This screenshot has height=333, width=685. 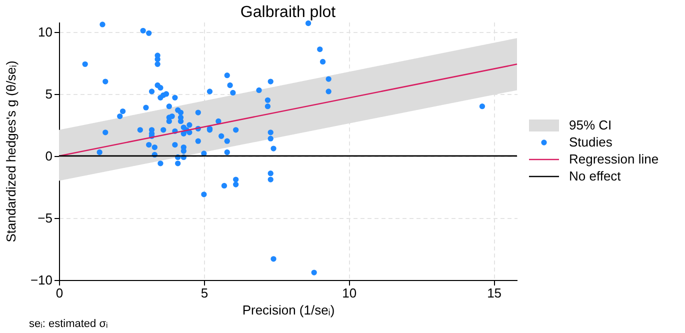 I want to click on x-tick-label: 15, so click(x=494, y=293).